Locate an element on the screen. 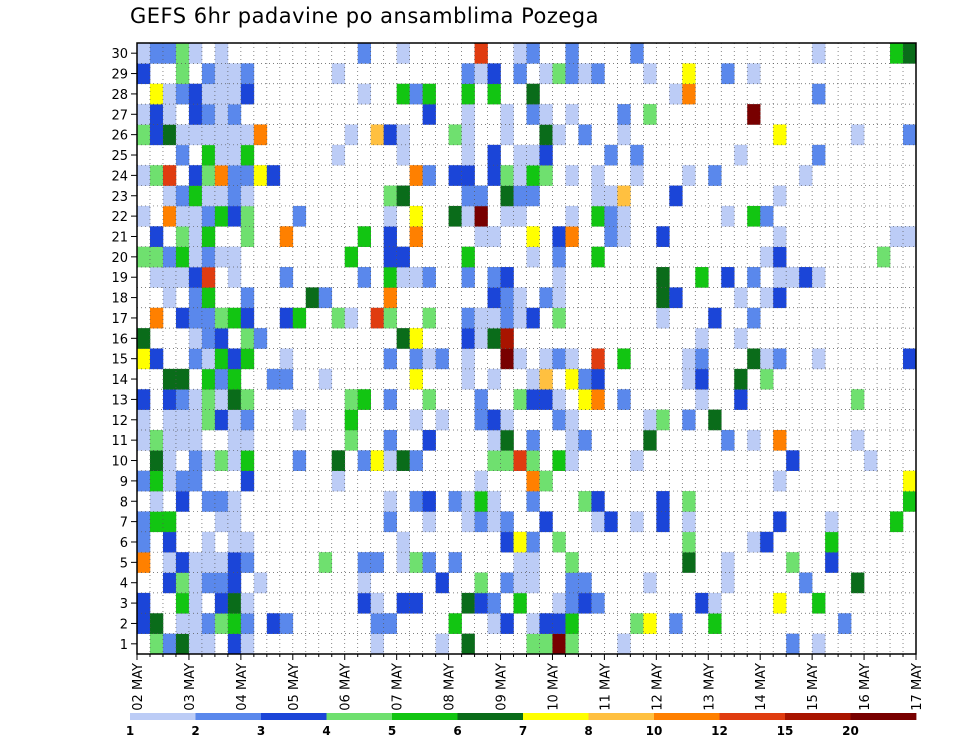 The image size is (960, 742). y-tick-label: 7 is located at coordinates (124, 523).